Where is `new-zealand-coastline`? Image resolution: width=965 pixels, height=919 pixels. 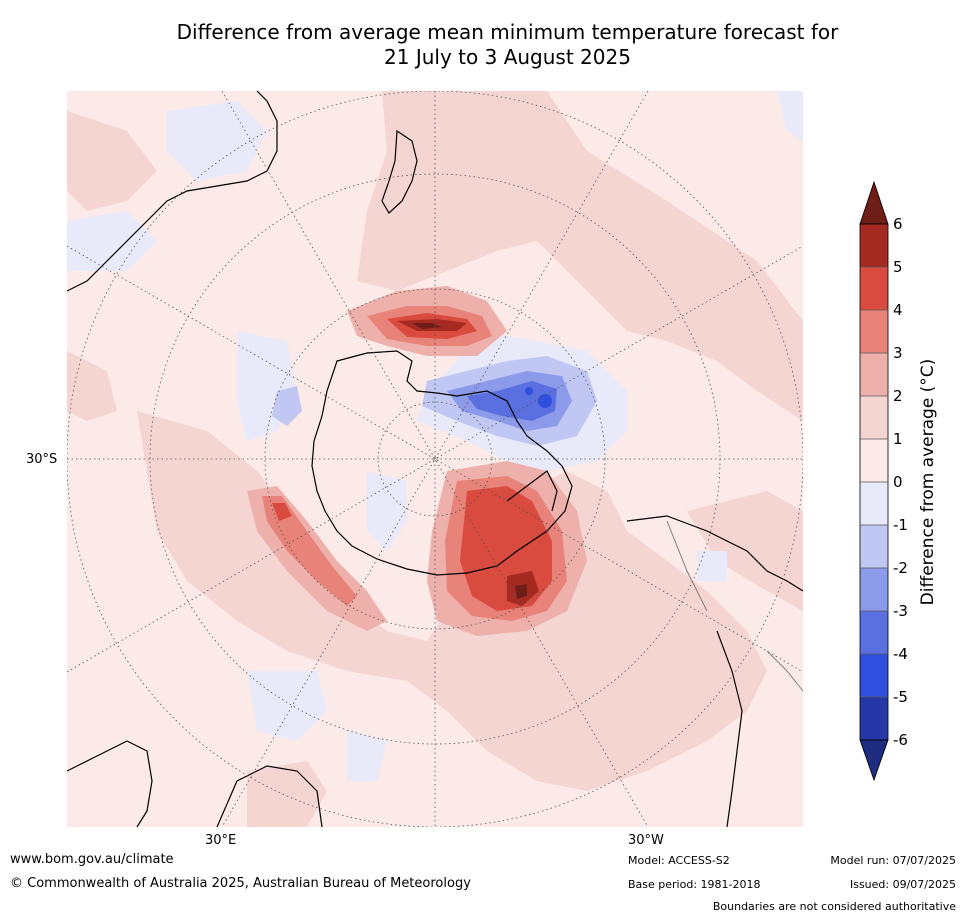
new-zealand-coastline is located at coordinates (399, 171).